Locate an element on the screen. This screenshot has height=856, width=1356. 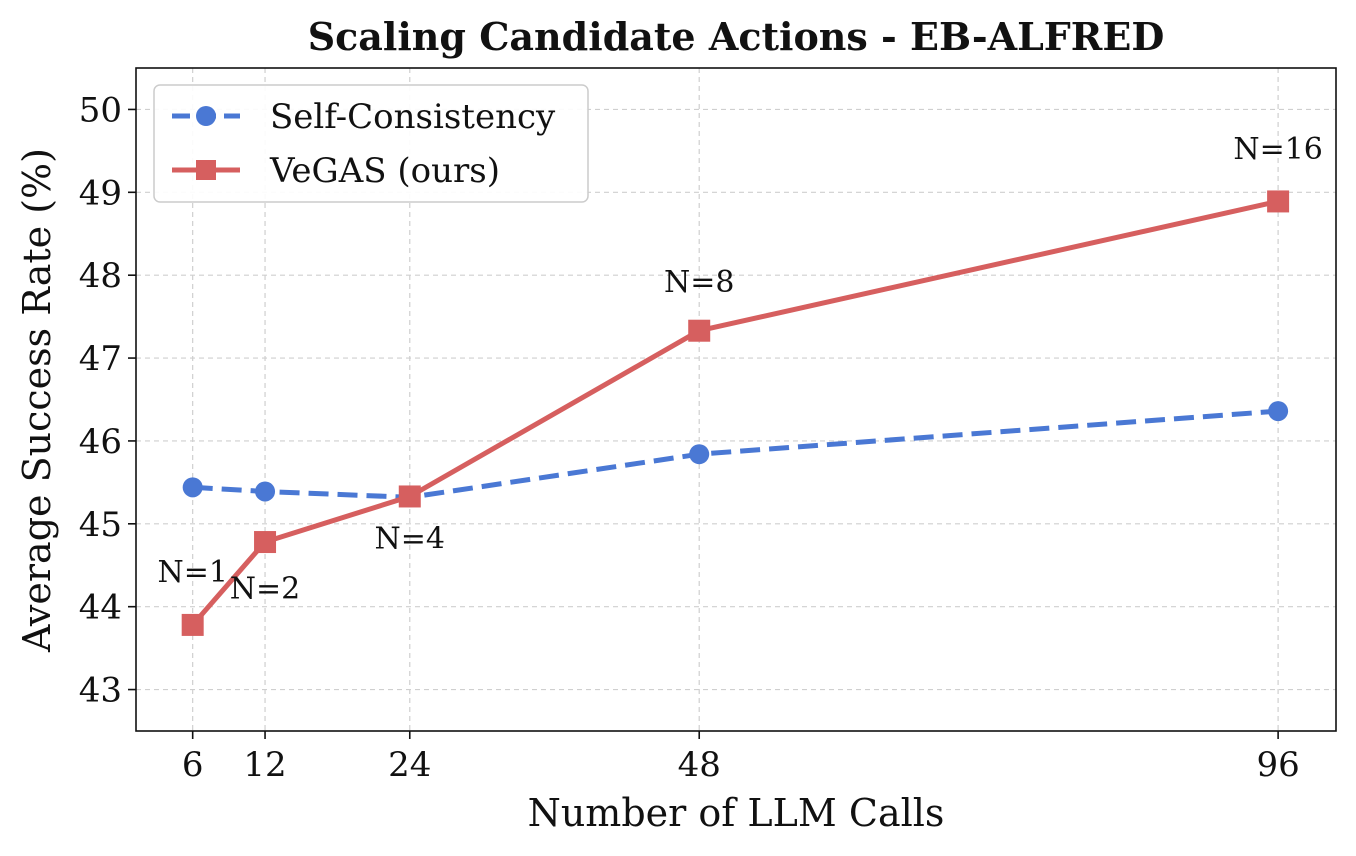
point-annotation: N=16 is located at coordinates (1278, 149).